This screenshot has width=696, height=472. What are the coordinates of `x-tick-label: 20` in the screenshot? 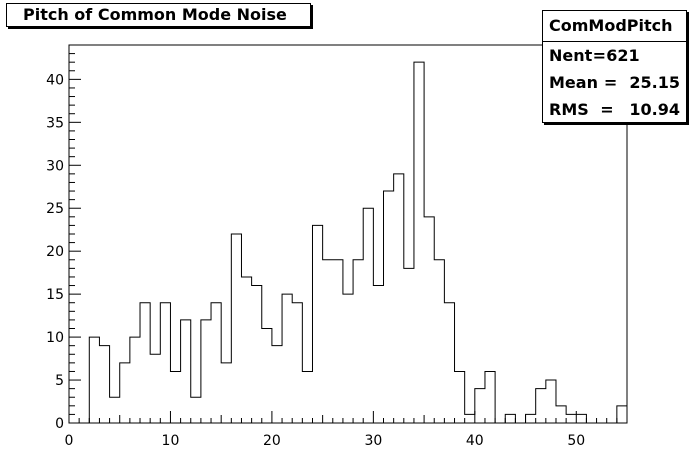 It's located at (272, 441).